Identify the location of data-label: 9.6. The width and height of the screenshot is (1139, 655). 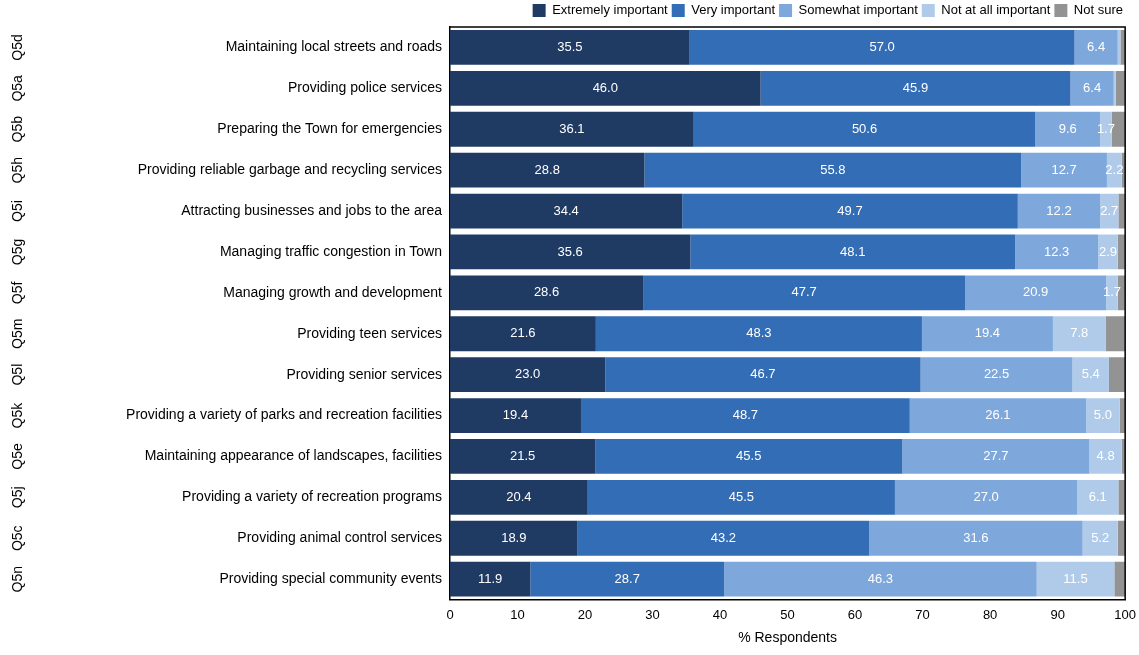
(1067, 128).